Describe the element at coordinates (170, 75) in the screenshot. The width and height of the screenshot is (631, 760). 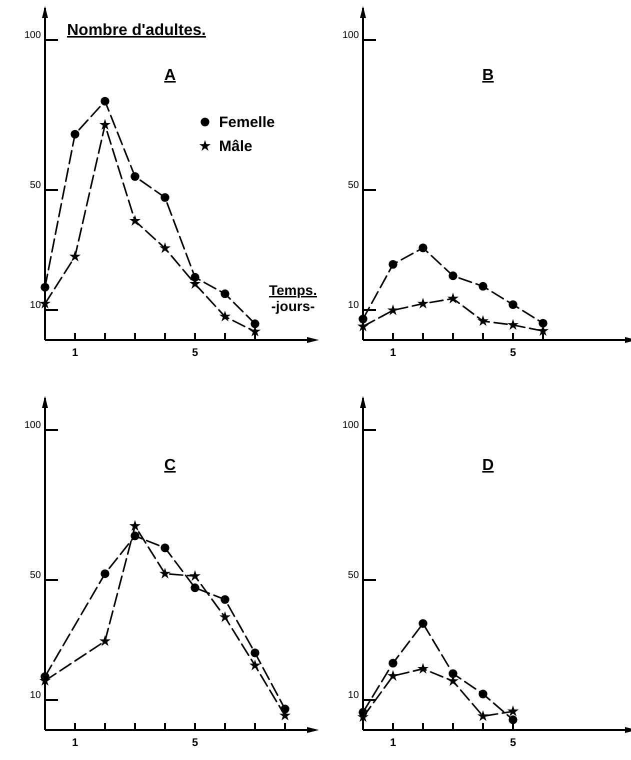
I see `text: A` at that location.